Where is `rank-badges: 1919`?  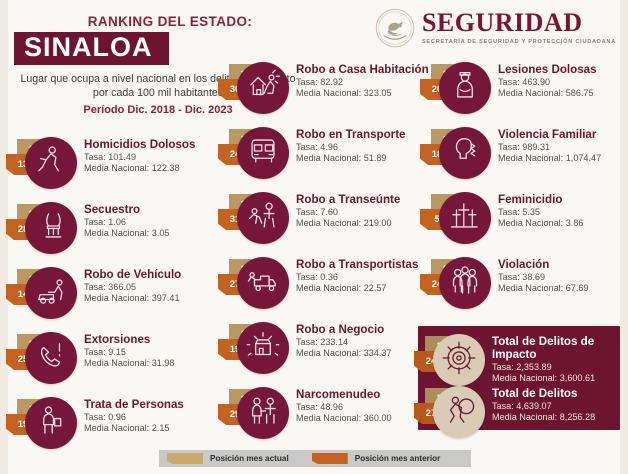
rank-badges: 1919 is located at coordinates (253, 348).